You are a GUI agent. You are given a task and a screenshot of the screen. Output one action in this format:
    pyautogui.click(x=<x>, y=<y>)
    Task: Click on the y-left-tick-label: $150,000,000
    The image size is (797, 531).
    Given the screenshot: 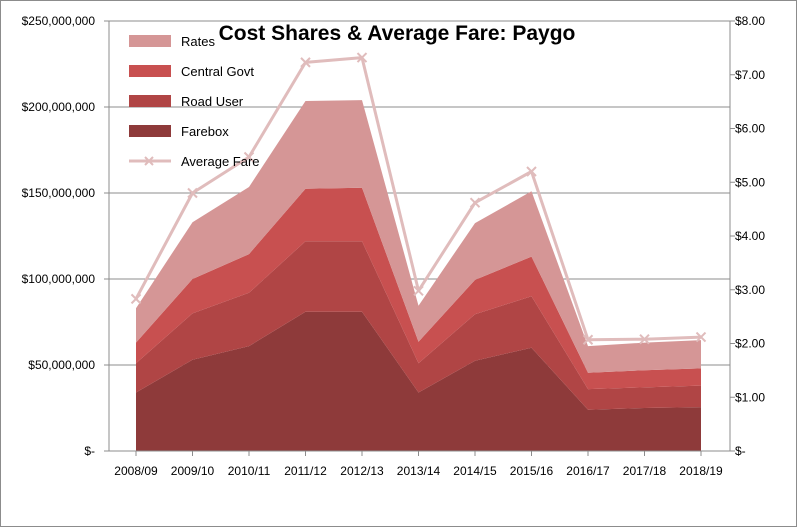 What is the action you would take?
    pyautogui.click(x=59, y=193)
    